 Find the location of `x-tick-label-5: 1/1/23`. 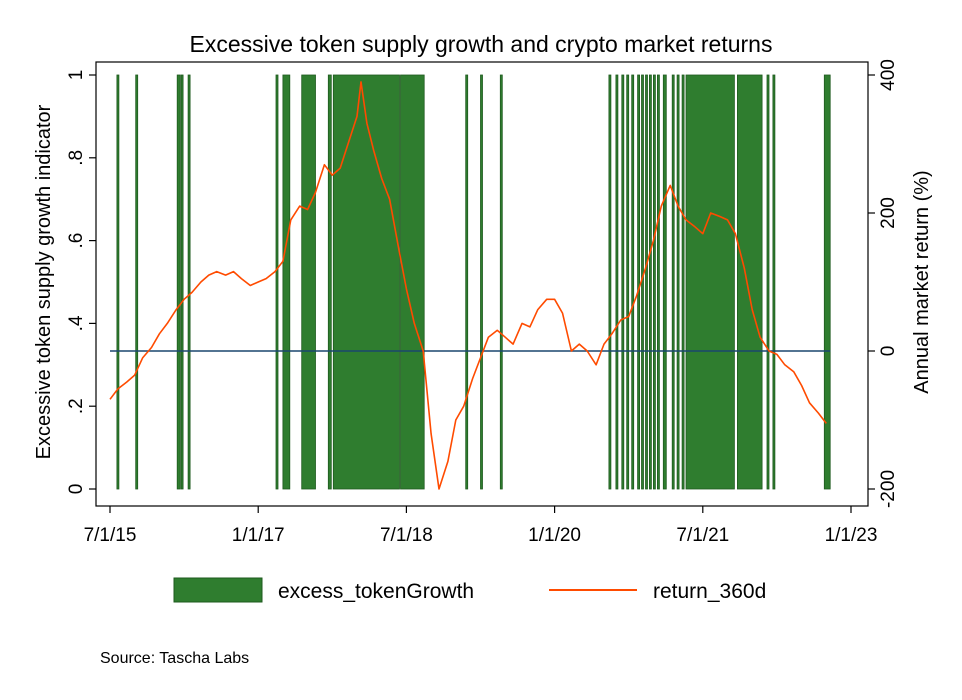

x-tick-label-5: 1/1/23 is located at coordinates (851, 535).